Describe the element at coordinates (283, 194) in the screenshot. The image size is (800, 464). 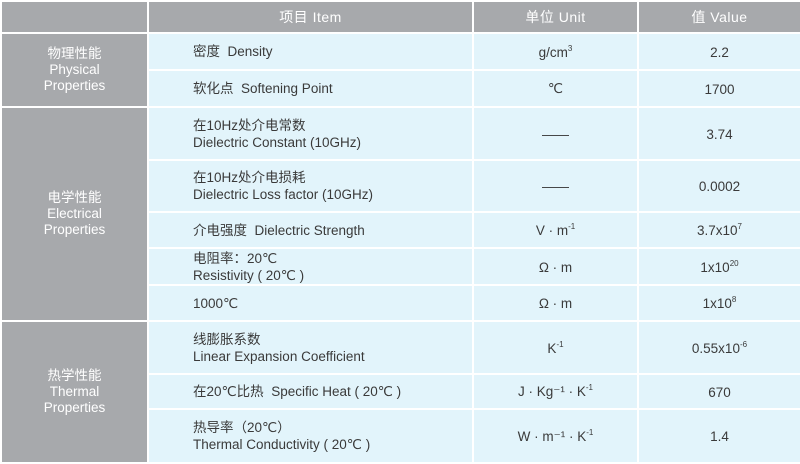
I see `item-en: Dielectric Loss factor (10GHz)` at that location.